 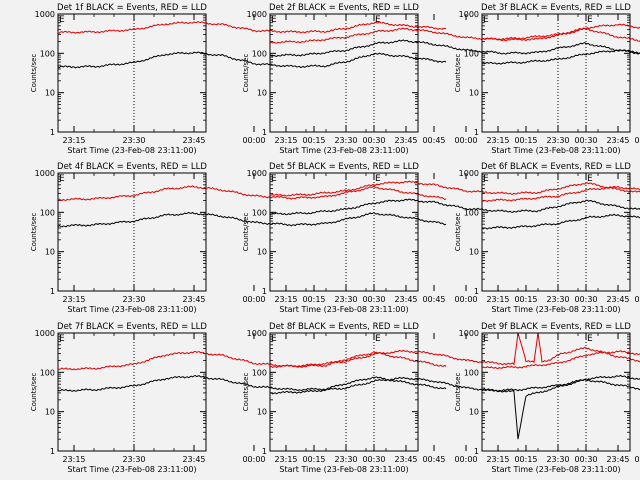 I want to click on chart-title: Det 8f BLACK = Events, RED = LLD, so click(x=344, y=327).